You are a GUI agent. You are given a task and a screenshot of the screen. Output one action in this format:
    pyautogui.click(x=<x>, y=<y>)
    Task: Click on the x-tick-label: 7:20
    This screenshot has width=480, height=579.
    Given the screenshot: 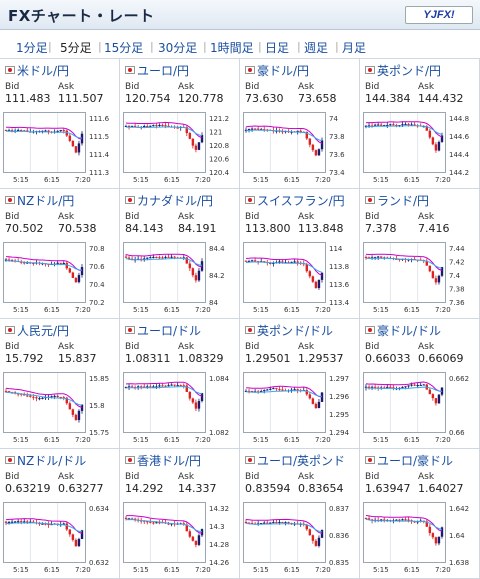 What is the action you would take?
    pyautogui.click(x=443, y=570)
    